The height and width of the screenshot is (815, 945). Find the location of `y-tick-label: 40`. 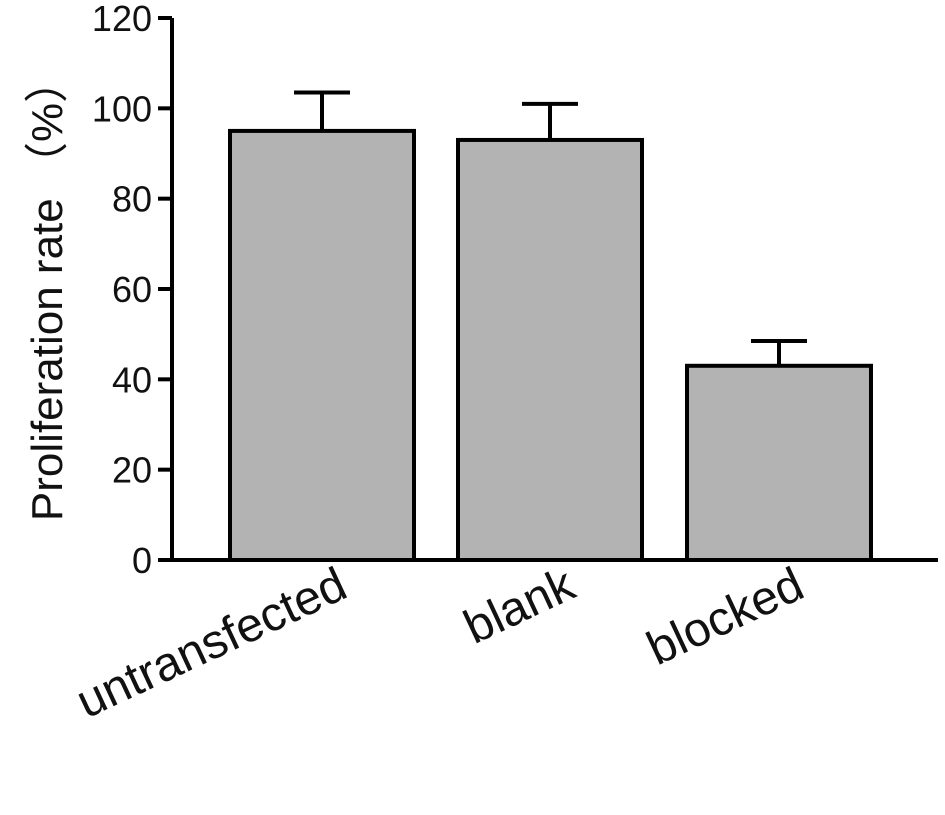

y-tick-label: 40 is located at coordinates (132, 379).